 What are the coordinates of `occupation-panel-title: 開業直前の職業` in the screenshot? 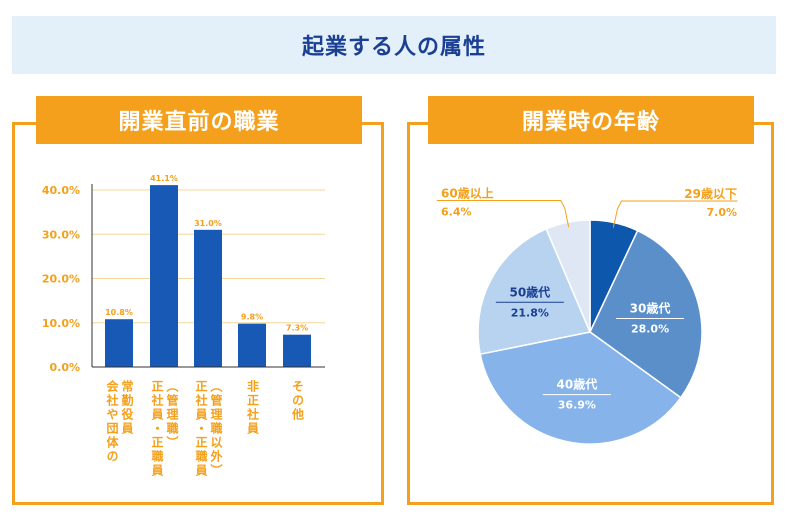 It's located at (199, 122).